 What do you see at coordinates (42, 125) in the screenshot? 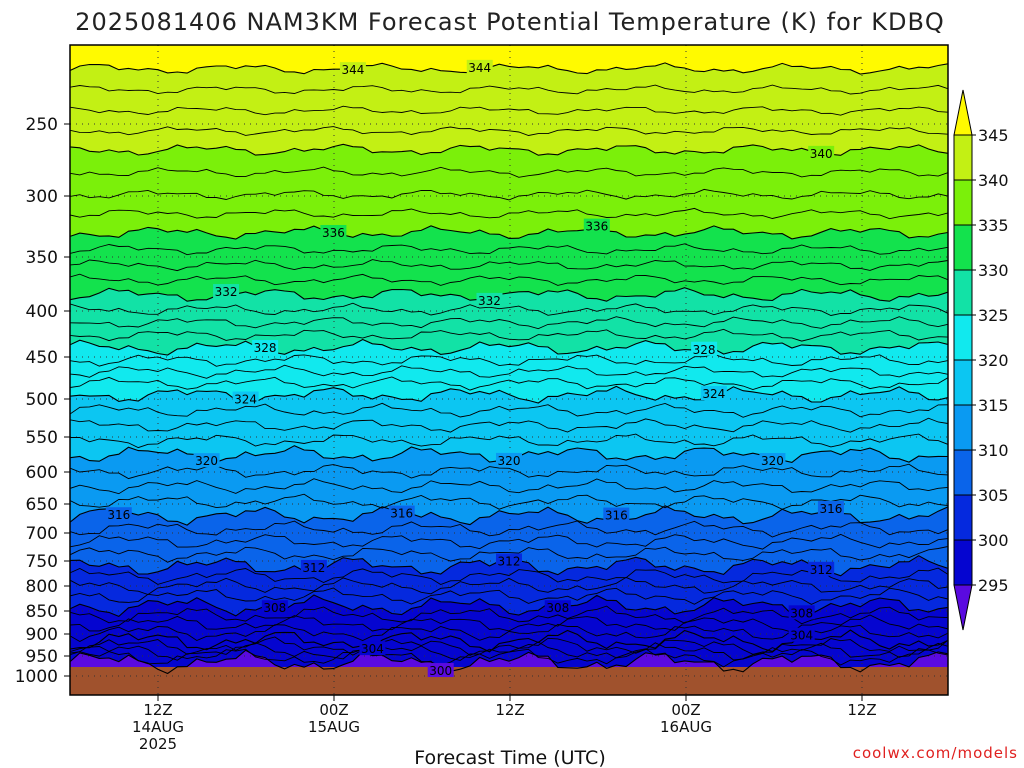
I see `y-tick-label-250: 250` at bounding box center [42, 125].